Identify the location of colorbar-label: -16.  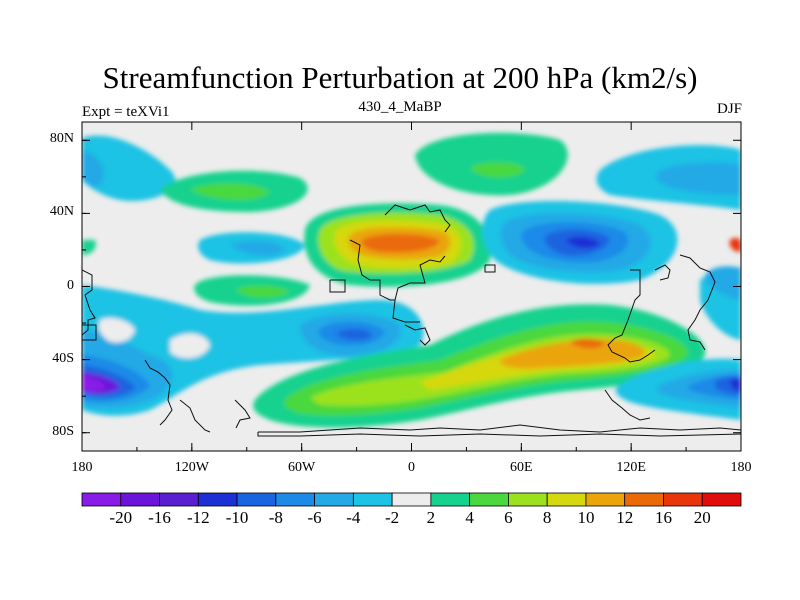
(159, 517).